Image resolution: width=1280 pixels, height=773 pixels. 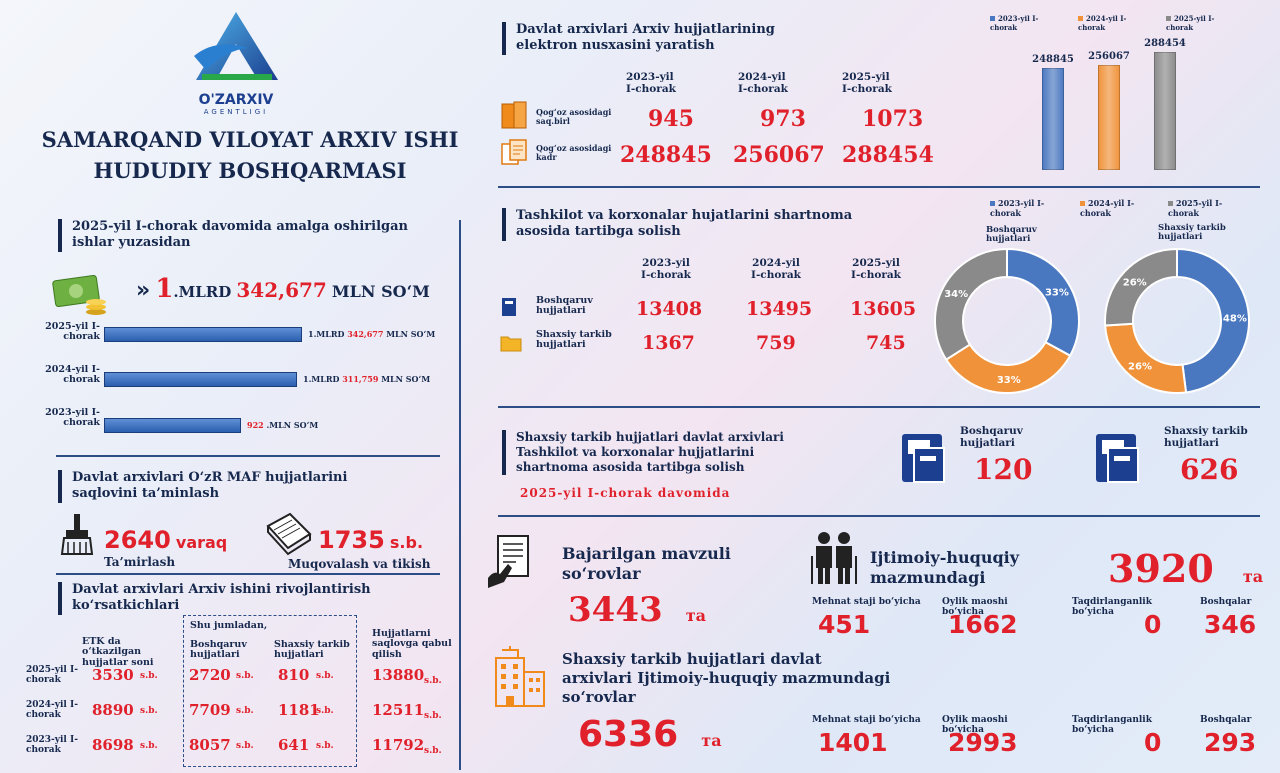 What do you see at coordinates (983, 742) in the screenshot?
I see `personal-category-value: 2993` at bounding box center [983, 742].